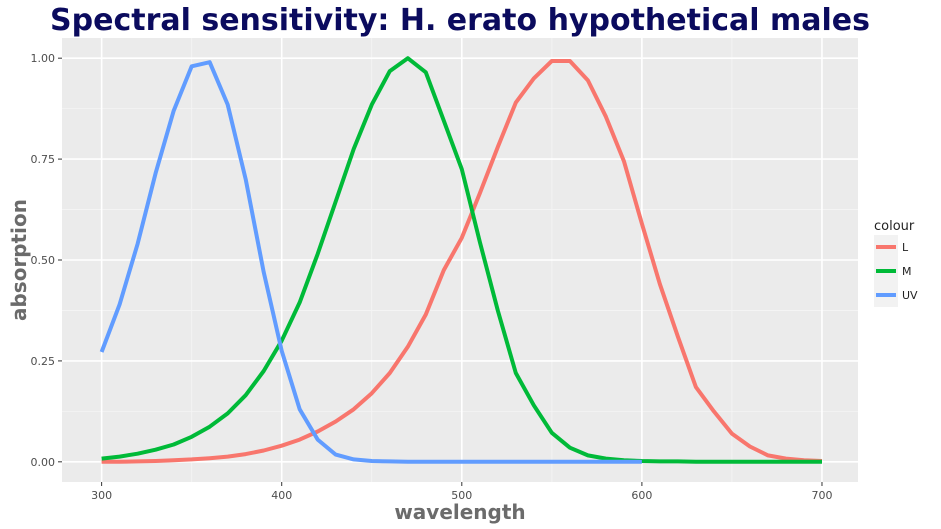 The image size is (941, 529). Describe the element at coordinates (910, 295) in the screenshot. I see `legend-label: UV` at that location.